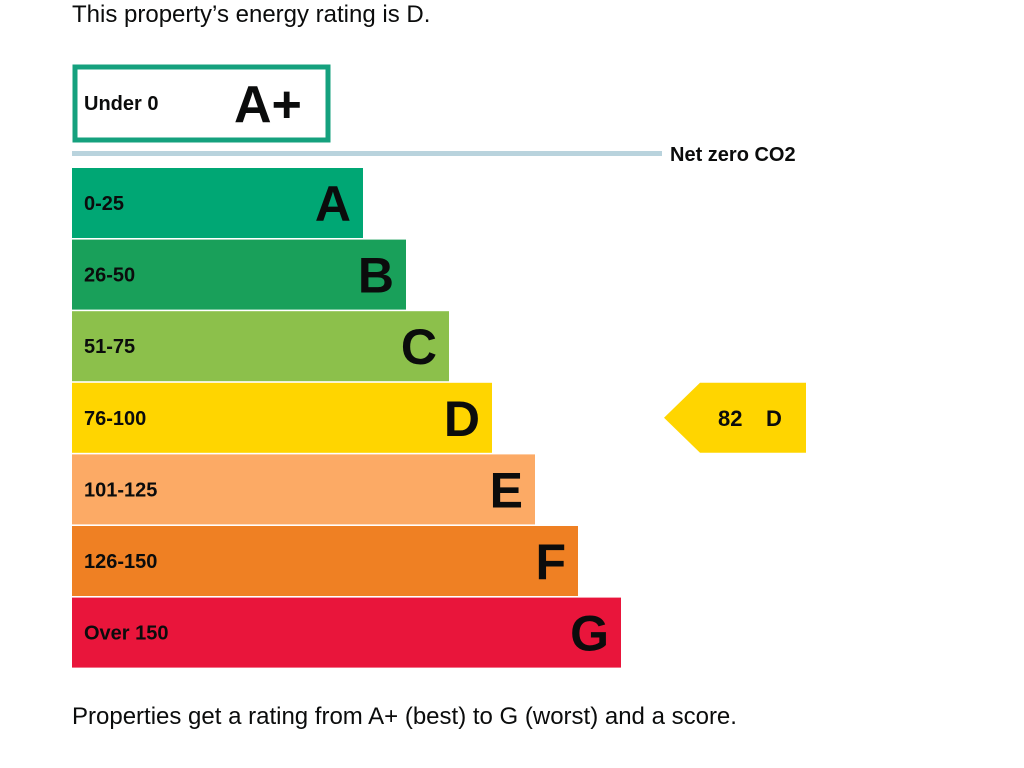  What do you see at coordinates (419, 347) in the screenshot?
I see `band-letter: C` at bounding box center [419, 347].